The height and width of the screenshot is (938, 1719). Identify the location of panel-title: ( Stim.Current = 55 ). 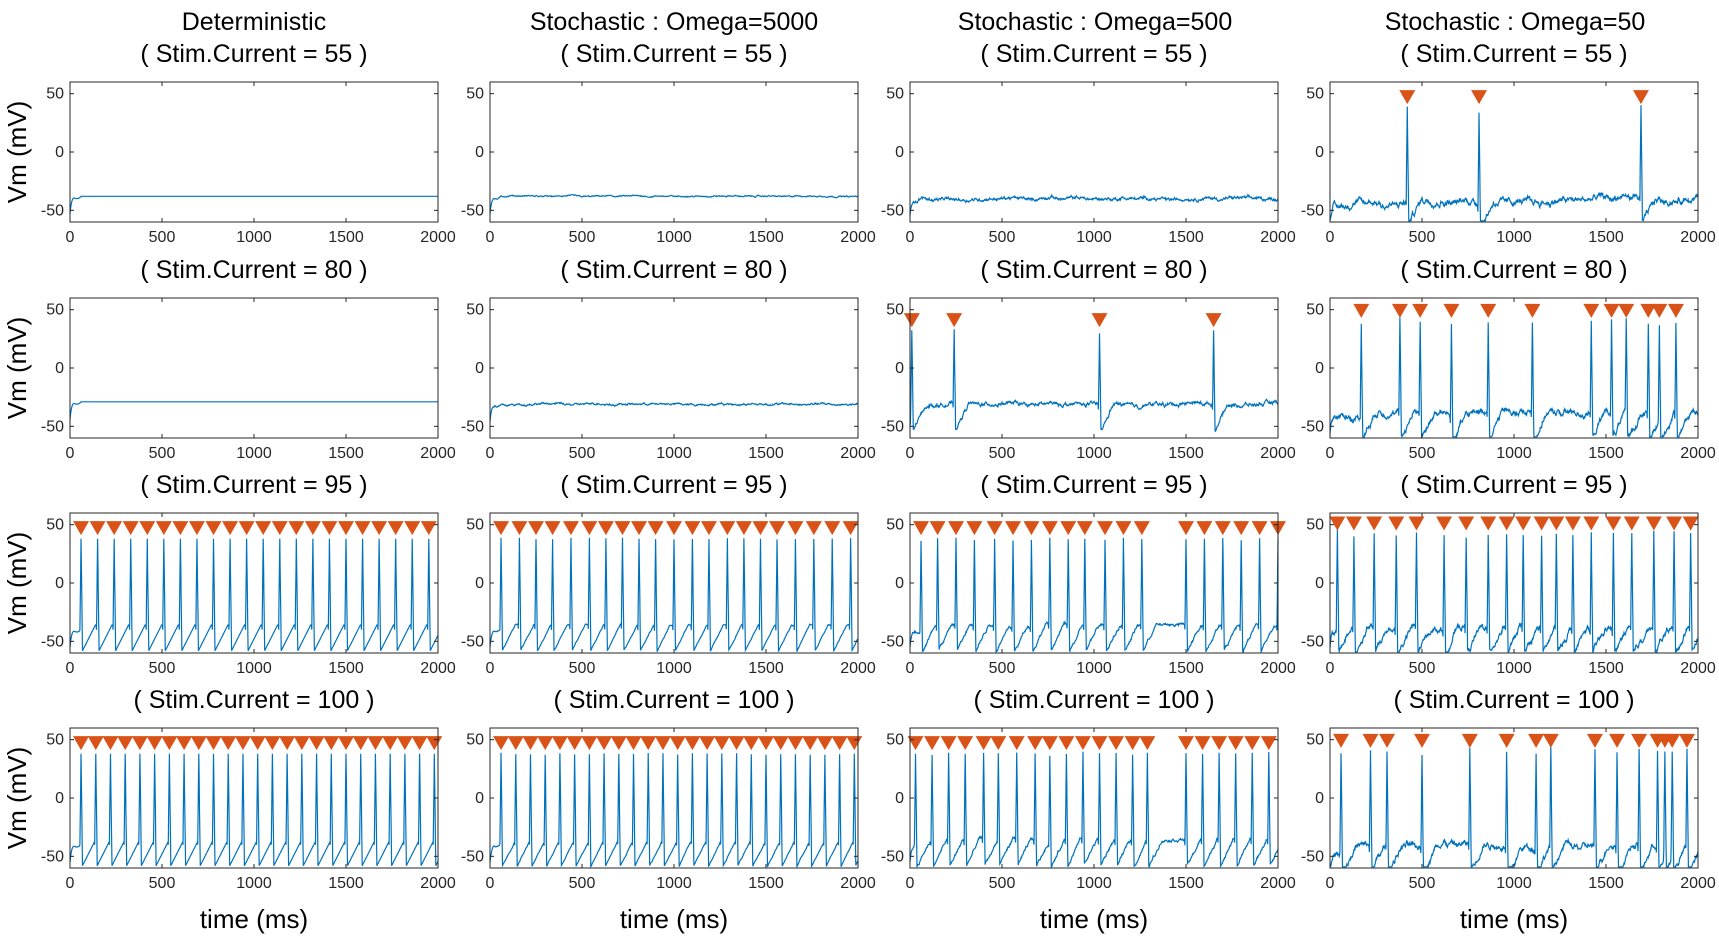
(673, 54).